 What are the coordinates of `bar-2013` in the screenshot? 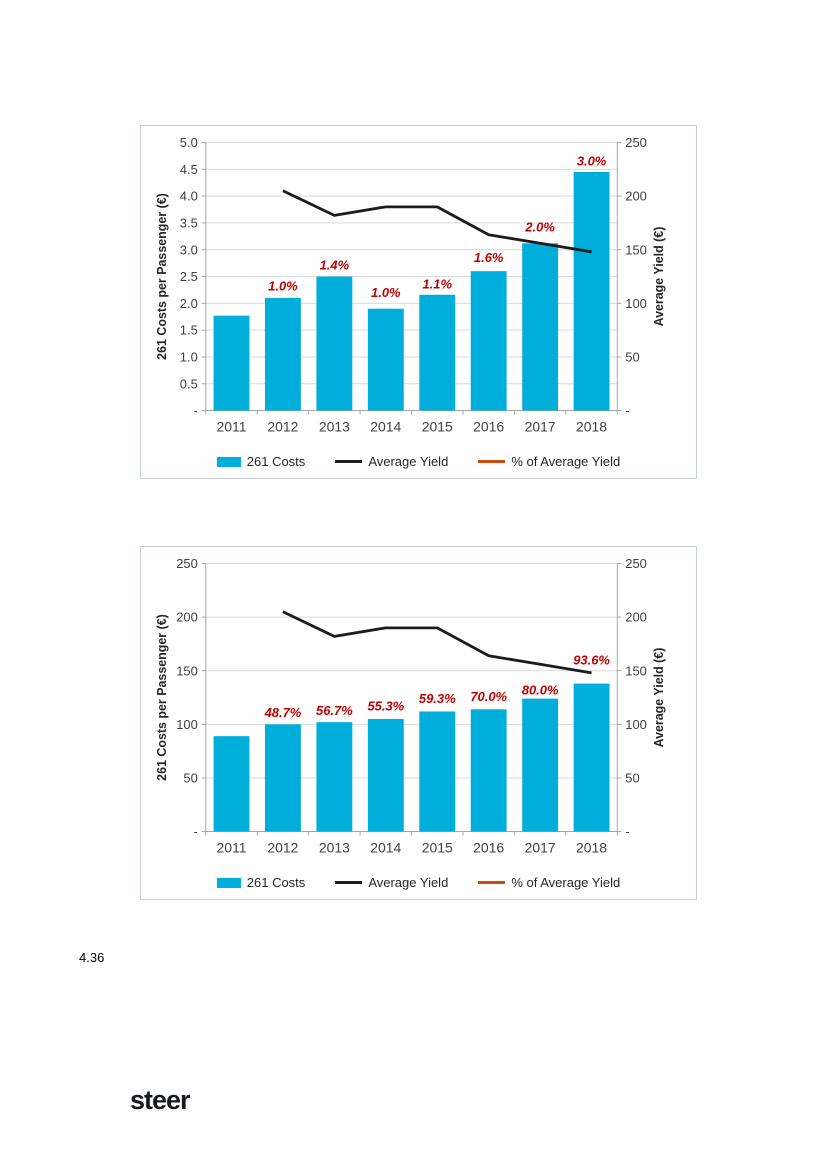 It's located at (334, 343).